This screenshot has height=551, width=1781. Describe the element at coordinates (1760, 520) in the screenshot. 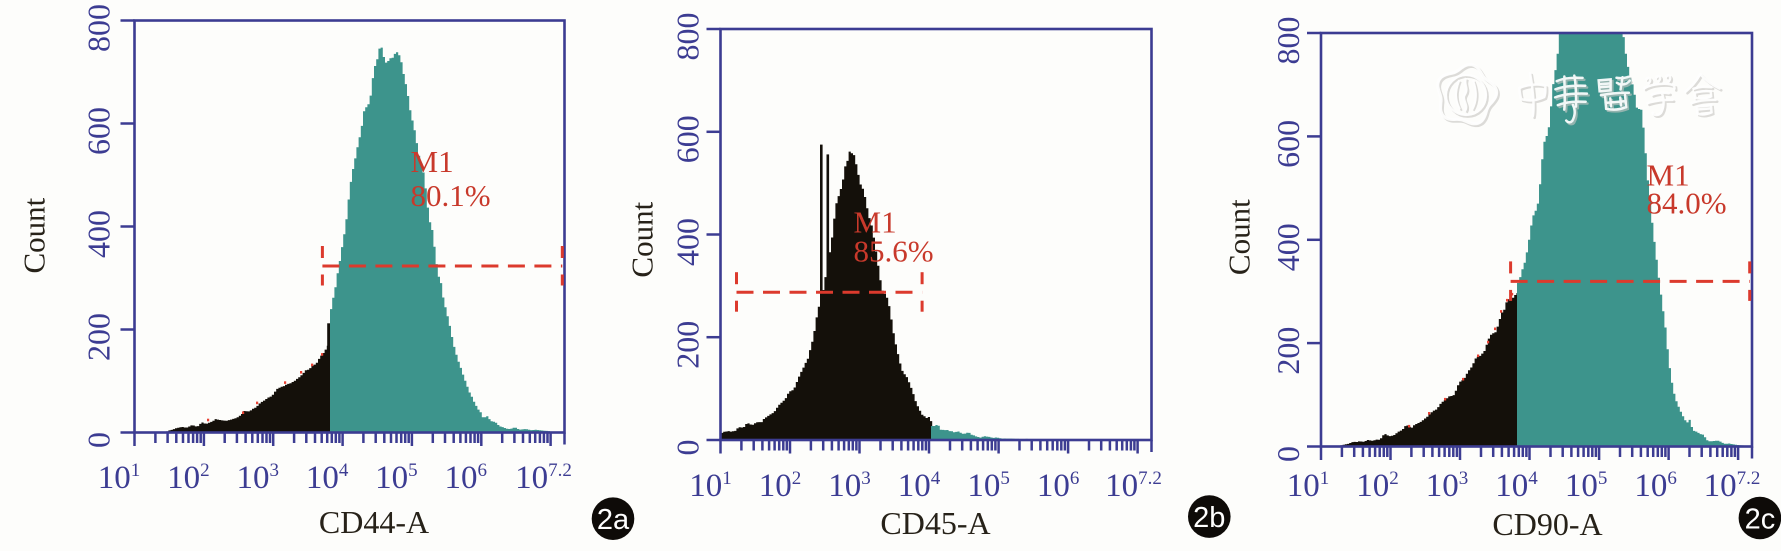

I see `svg-text: 2c` at that location.